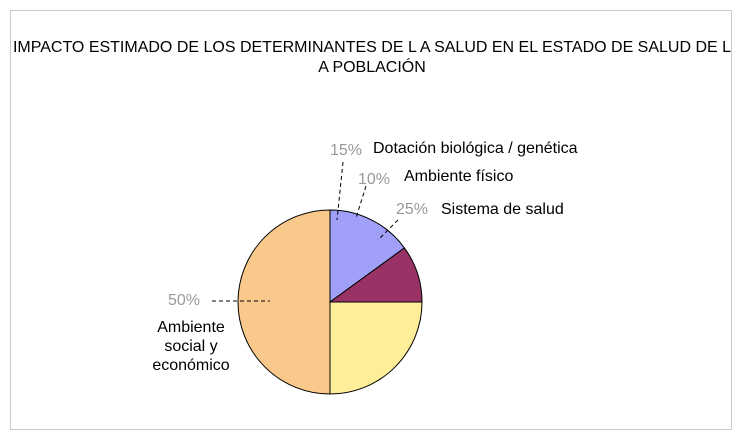 This screenshot has width=744, height=430. What do you see at coordinates (184, 300) in the screenshot?
I see `value-label: 50%` at bounding box center [184, 300].